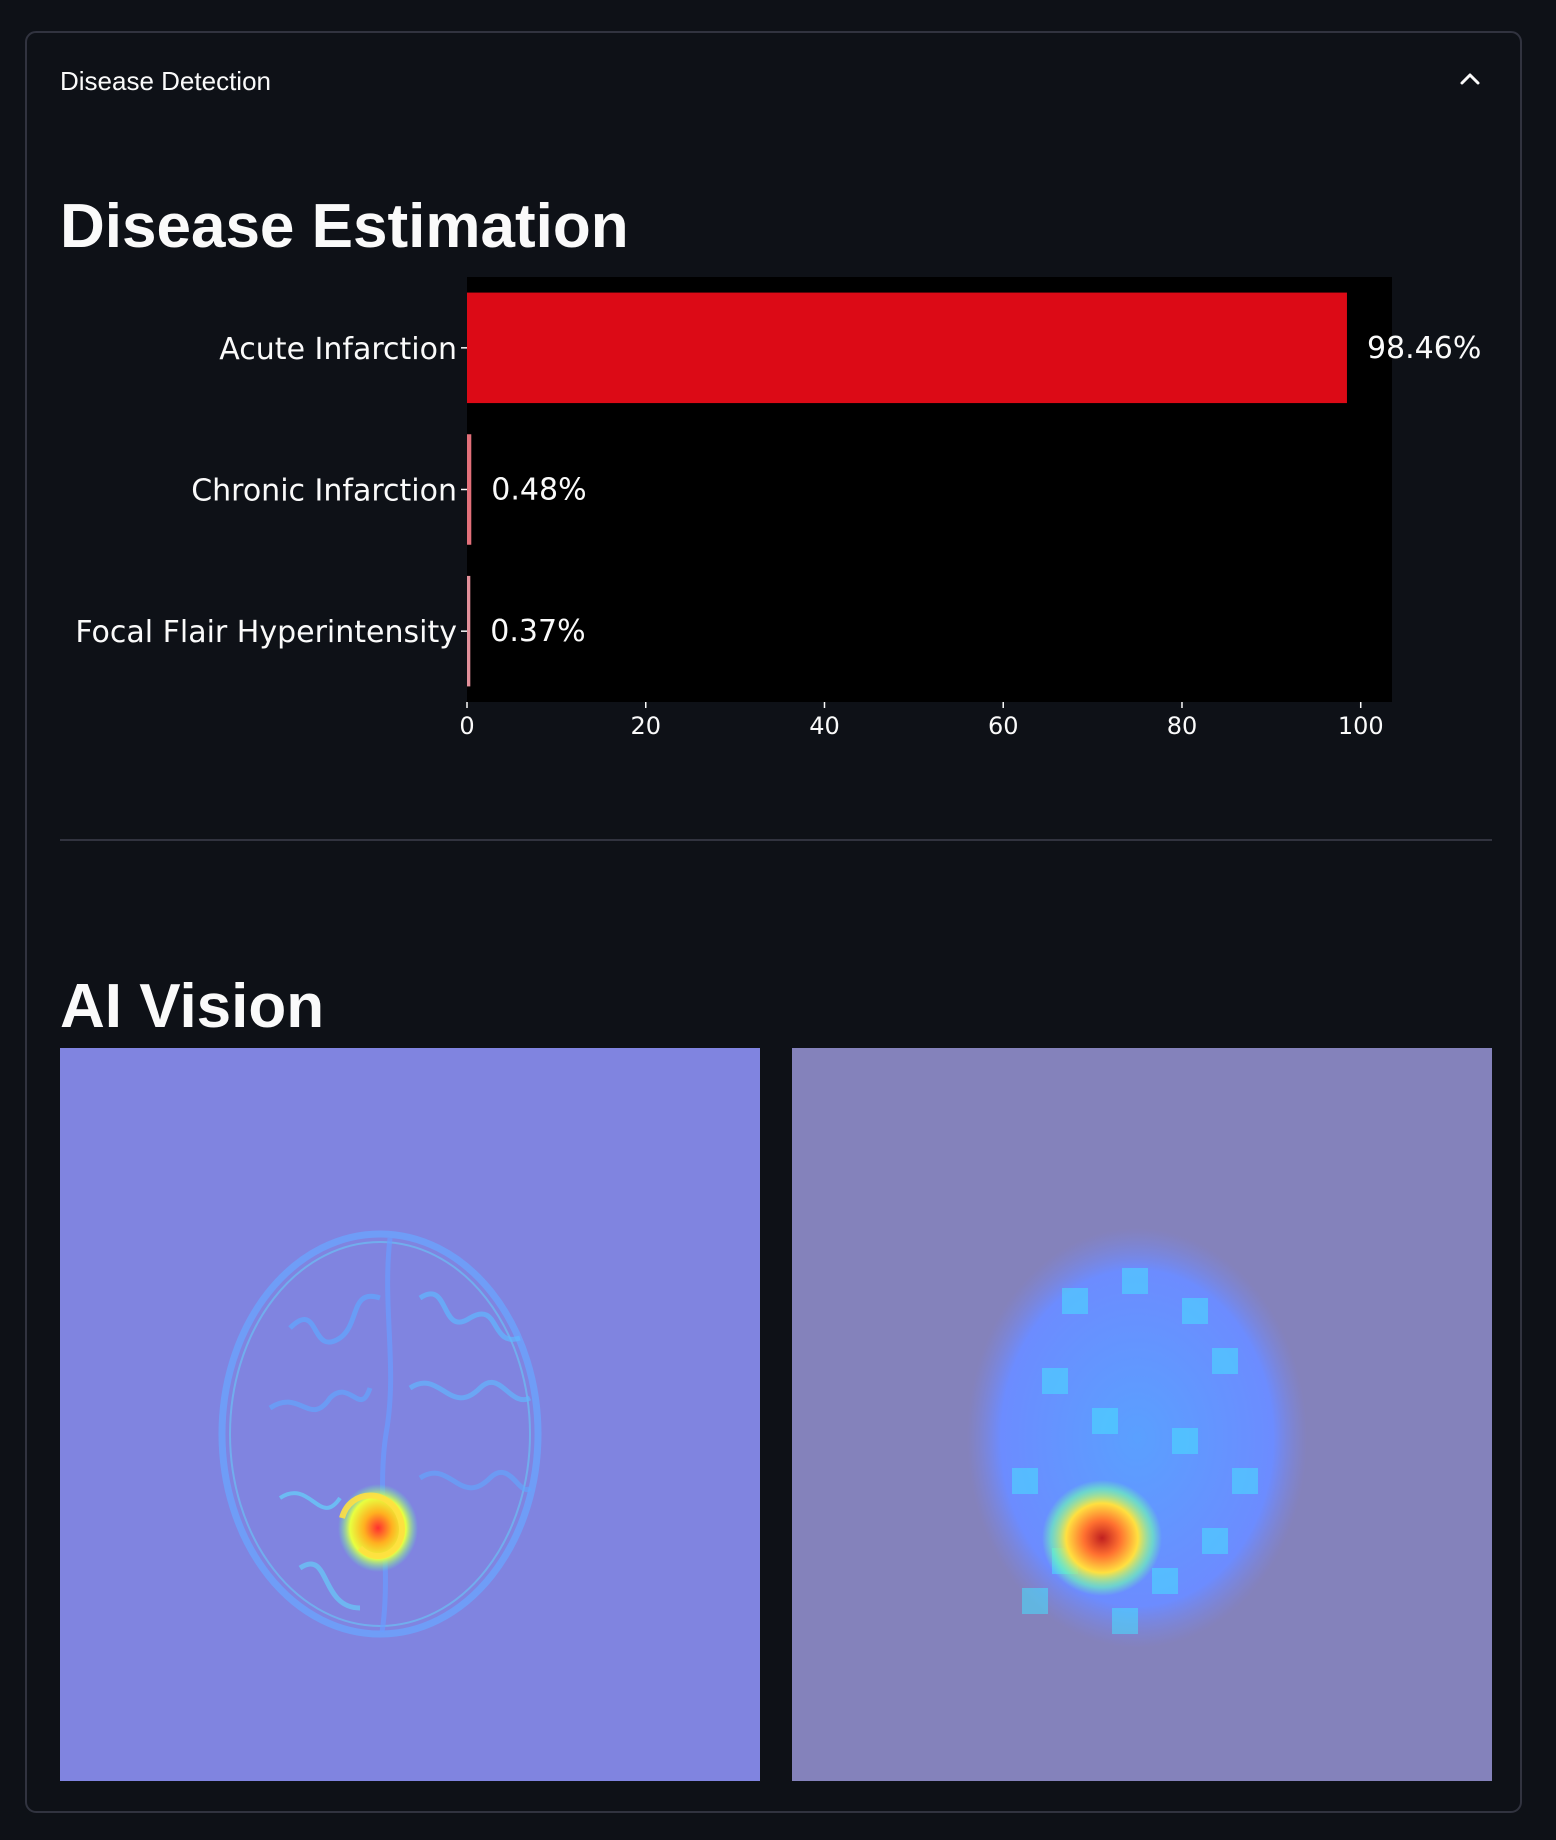 The width and height of the screenshot is (1556, 1840). I want to click on x-tick-label: 40, so click(824, 726).